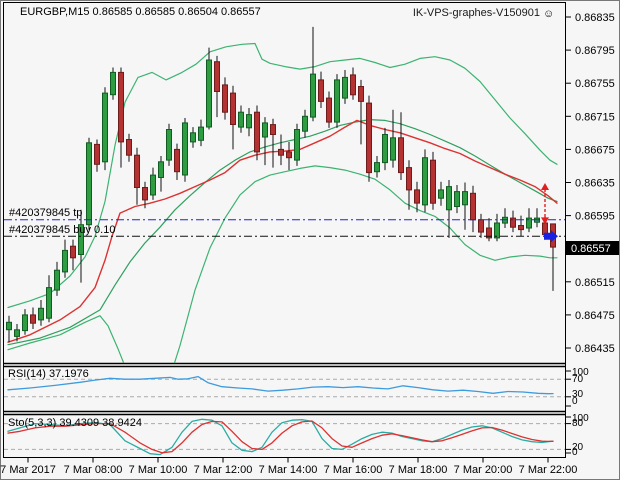  What do you see at coordinates (418, 470) in the screenshot?
I see `time-axis-label: 7 Mar 18:00` at bounding box center [418, 470].